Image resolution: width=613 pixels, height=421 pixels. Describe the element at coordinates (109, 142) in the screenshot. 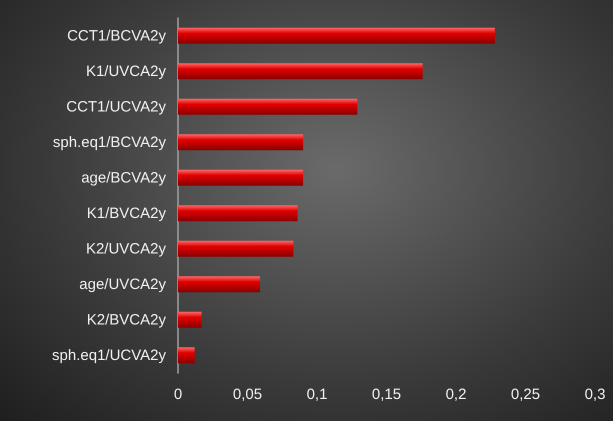

I see `y-tick-label: sph.eq1/BCVA2y` at that location.